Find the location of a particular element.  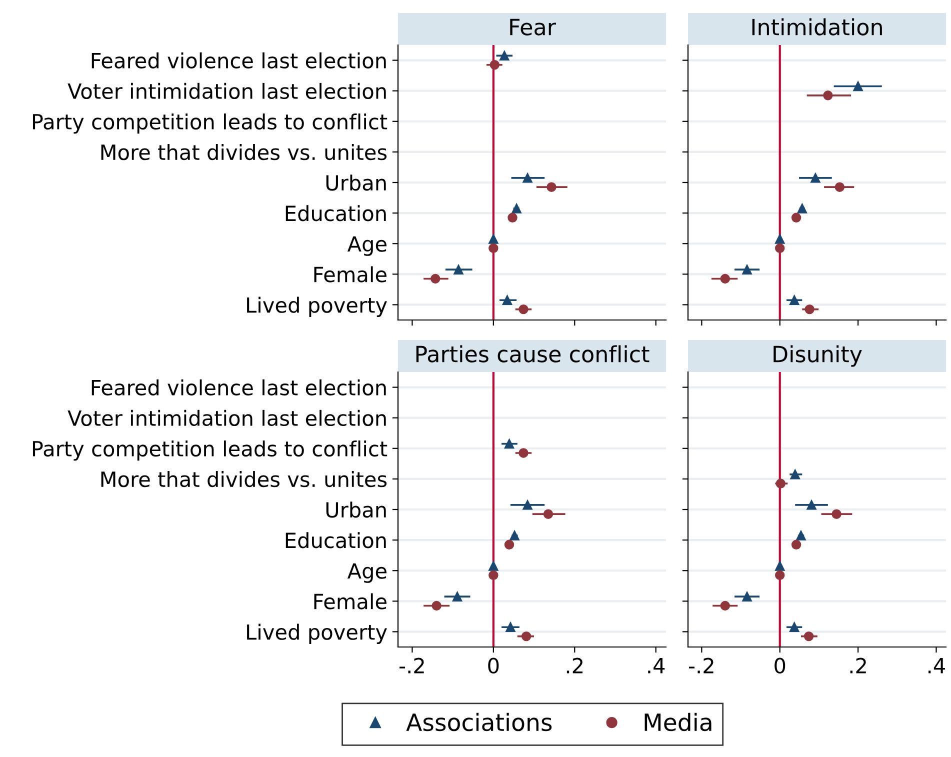

legend-label: Associations is located at coordinates (479, 722).